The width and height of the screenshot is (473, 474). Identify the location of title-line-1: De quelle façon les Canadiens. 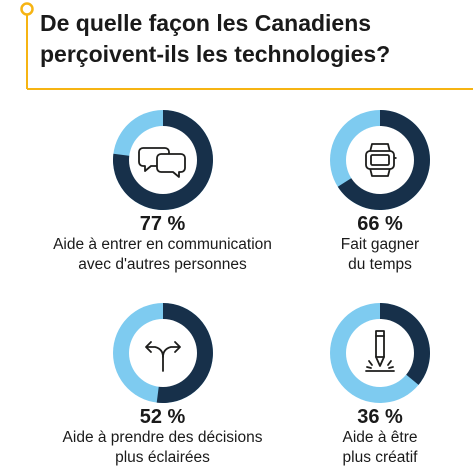
(206, 23).